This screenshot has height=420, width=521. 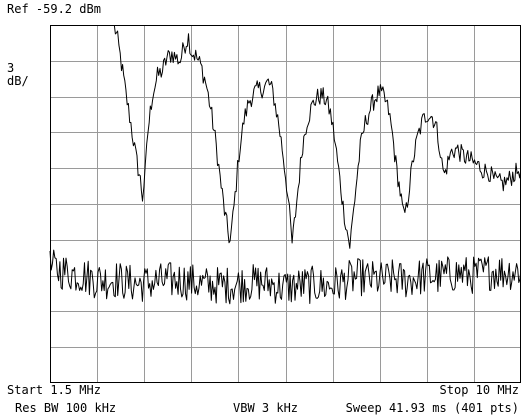 I want to click on resolution-bandwidth-label: Res BW 100 kHz, so click(x=66, y=408).